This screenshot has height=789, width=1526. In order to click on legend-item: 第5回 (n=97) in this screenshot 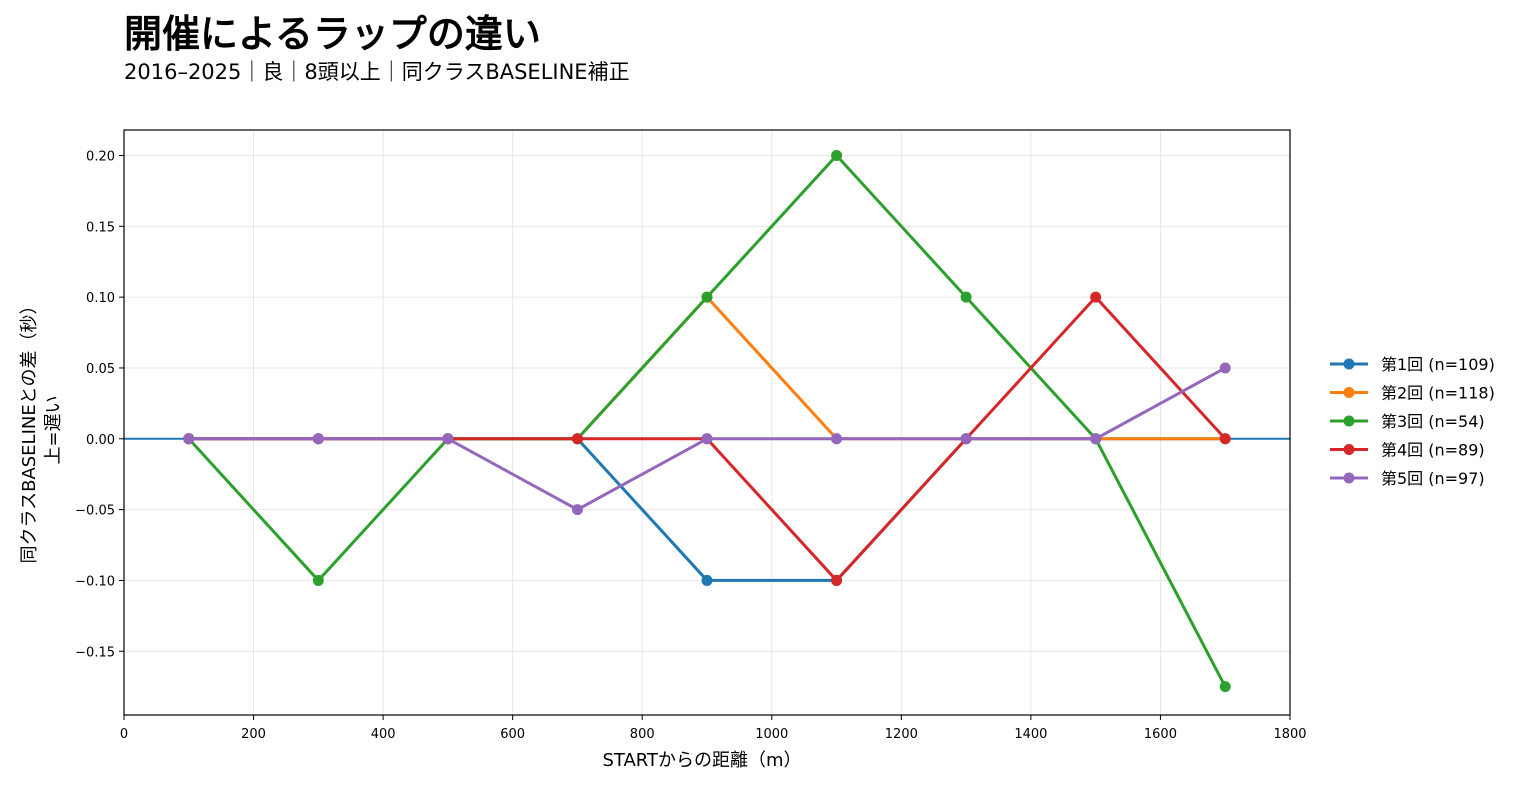, I will do `click(1407, 478)`.